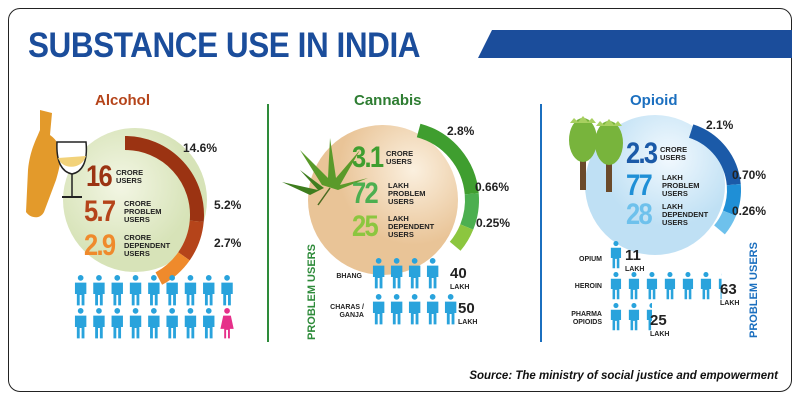  Describe the element at coordinates (749, 211) in the screenshot. I see `opioid-pct-dependent: 0.26%` at that location.